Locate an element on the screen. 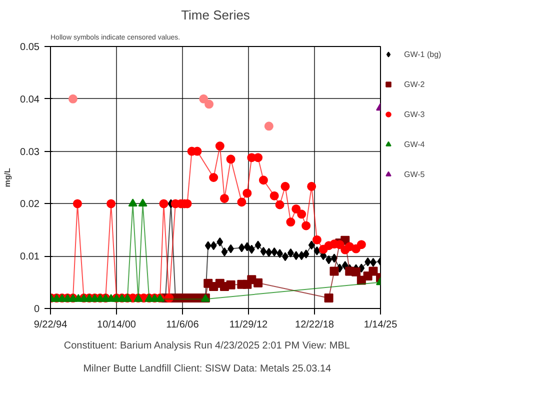  legend-label: GW-2 is located at coordinates (414, 84).